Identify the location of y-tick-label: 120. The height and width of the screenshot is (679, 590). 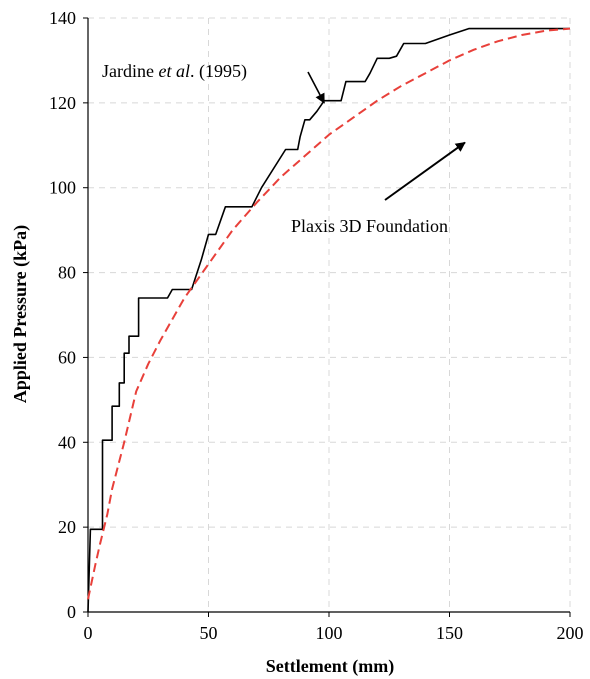
(62, 103).